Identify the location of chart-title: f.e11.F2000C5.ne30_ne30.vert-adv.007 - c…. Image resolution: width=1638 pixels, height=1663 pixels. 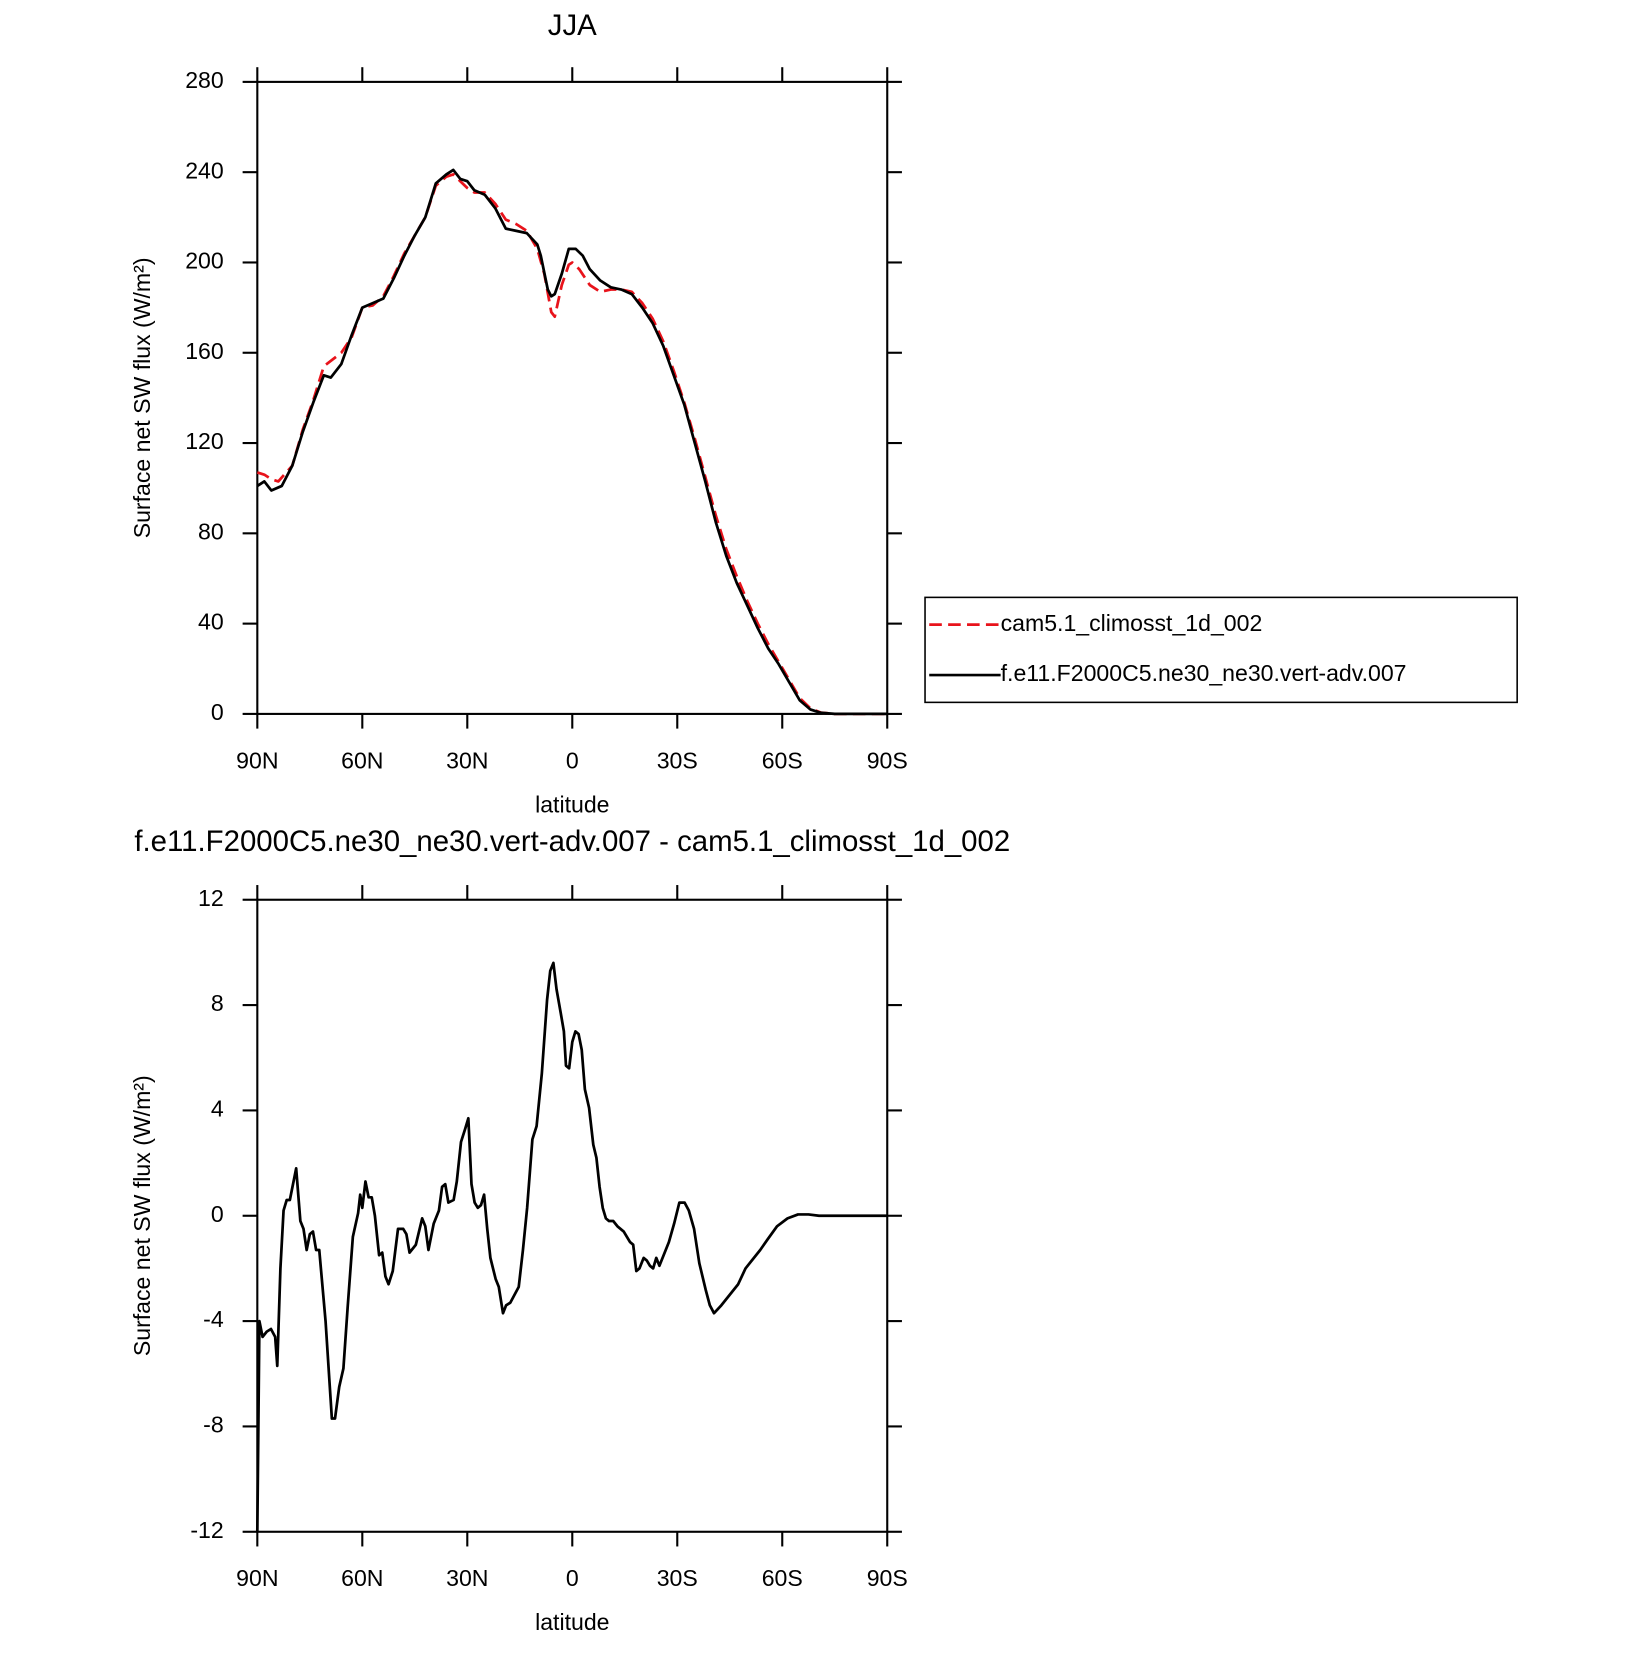
(572, 841).